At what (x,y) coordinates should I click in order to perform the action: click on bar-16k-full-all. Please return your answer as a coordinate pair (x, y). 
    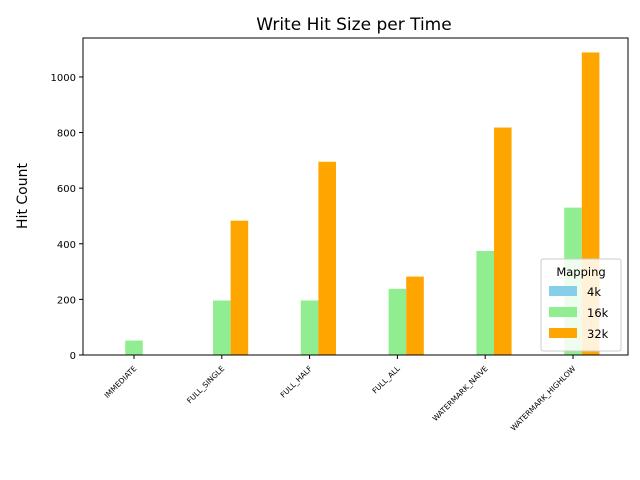
    Looking at the image, I should click on (397, 321).